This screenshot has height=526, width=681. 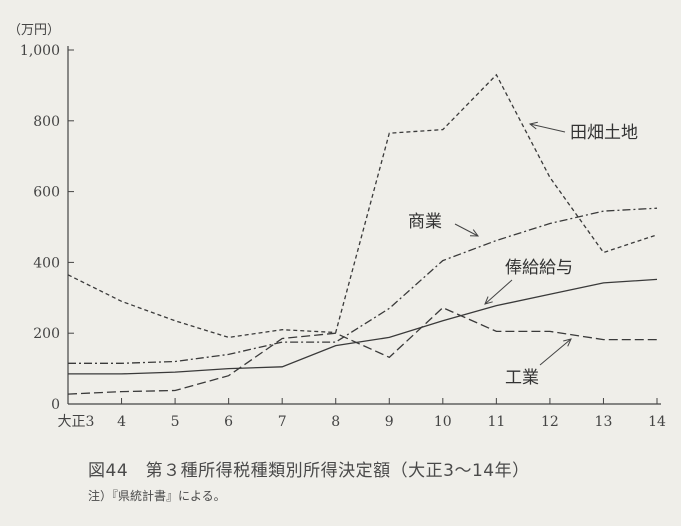 What do you see at coordinates (175, 422) in the screenshot?
I see `x-tick-label: 5` at bounding box center [175, 422].